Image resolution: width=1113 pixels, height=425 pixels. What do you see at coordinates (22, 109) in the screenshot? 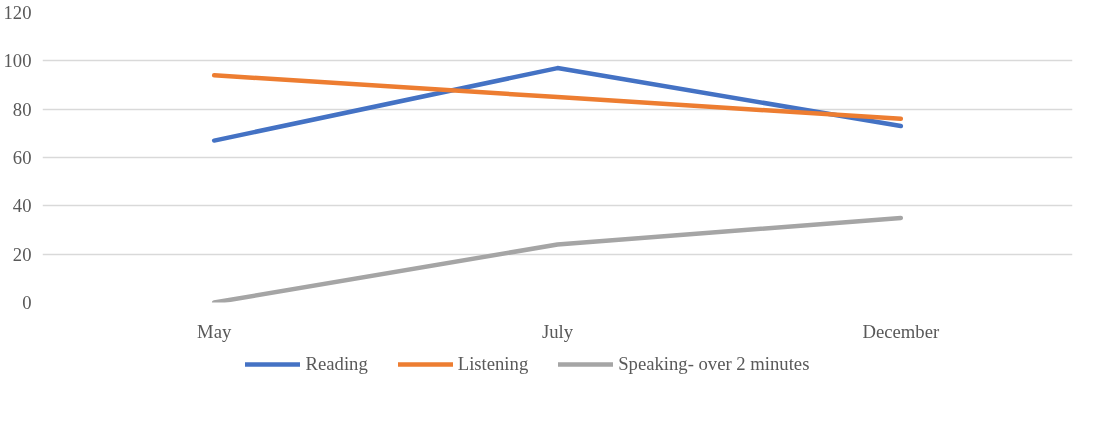
I see `y-tick-label: 80` at bounding box center [22, 109].